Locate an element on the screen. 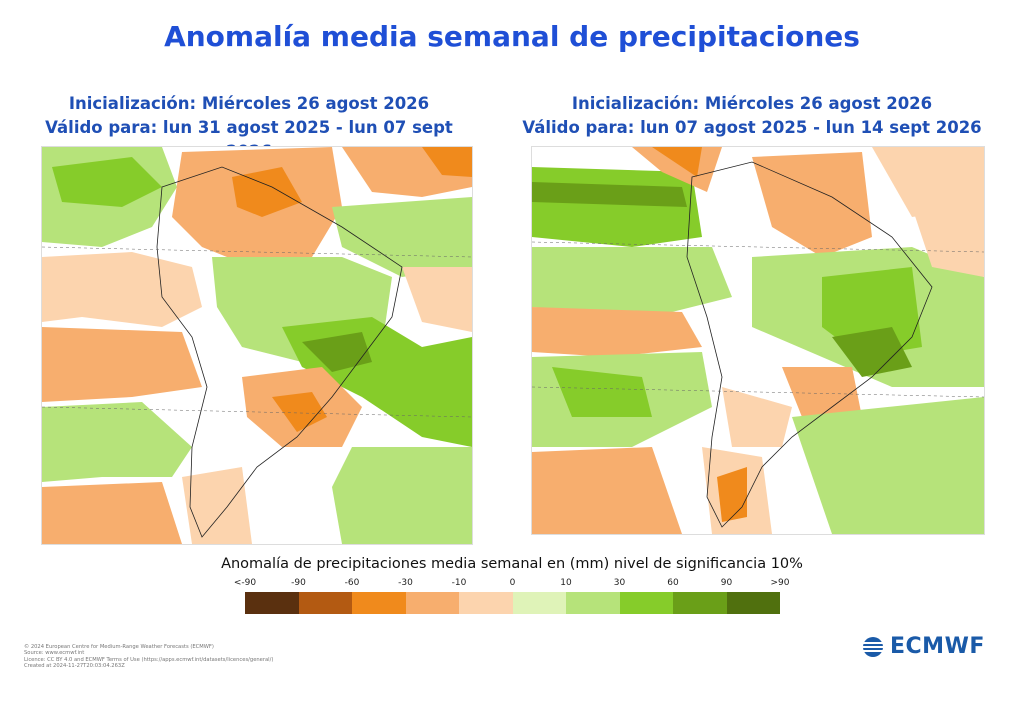 This screenshot has height=720, width=1024. legend-tick-label: 10 is located at coordinates (566, 583).